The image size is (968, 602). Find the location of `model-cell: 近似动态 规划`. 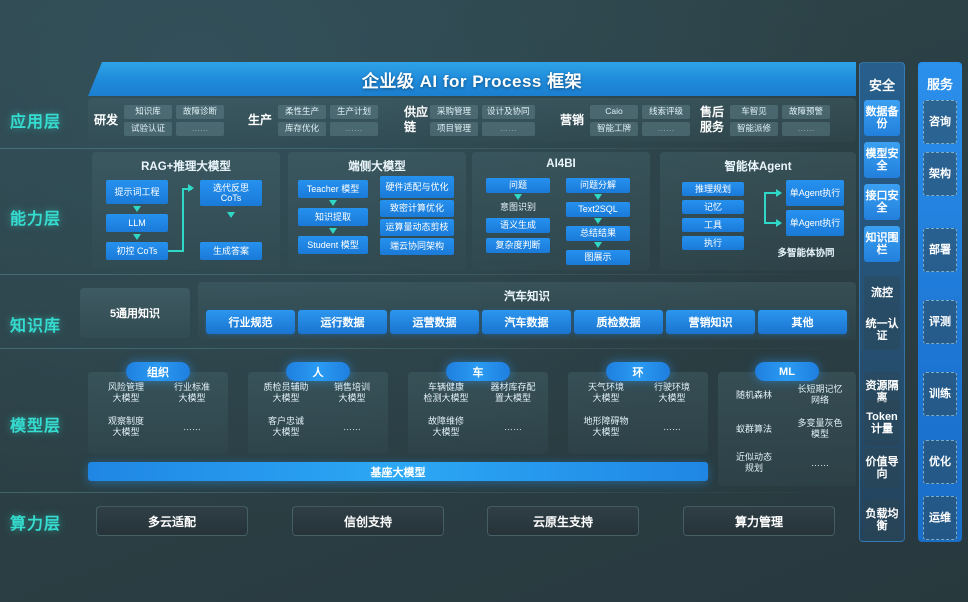

model-cell: 近似动态 规划 is located at coordinates (753, 462).